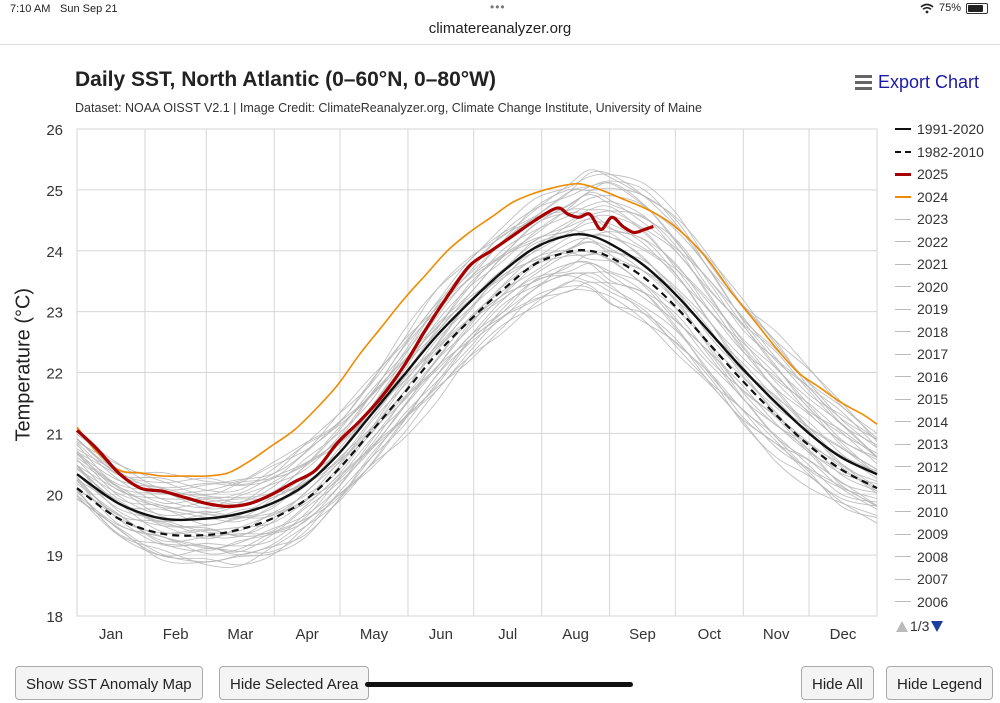 The width and height of the screenshot is (1000, 703). I want to click on show-sst-anomaly-map-button: Show SST Anomaly Map, so click(109, 683).